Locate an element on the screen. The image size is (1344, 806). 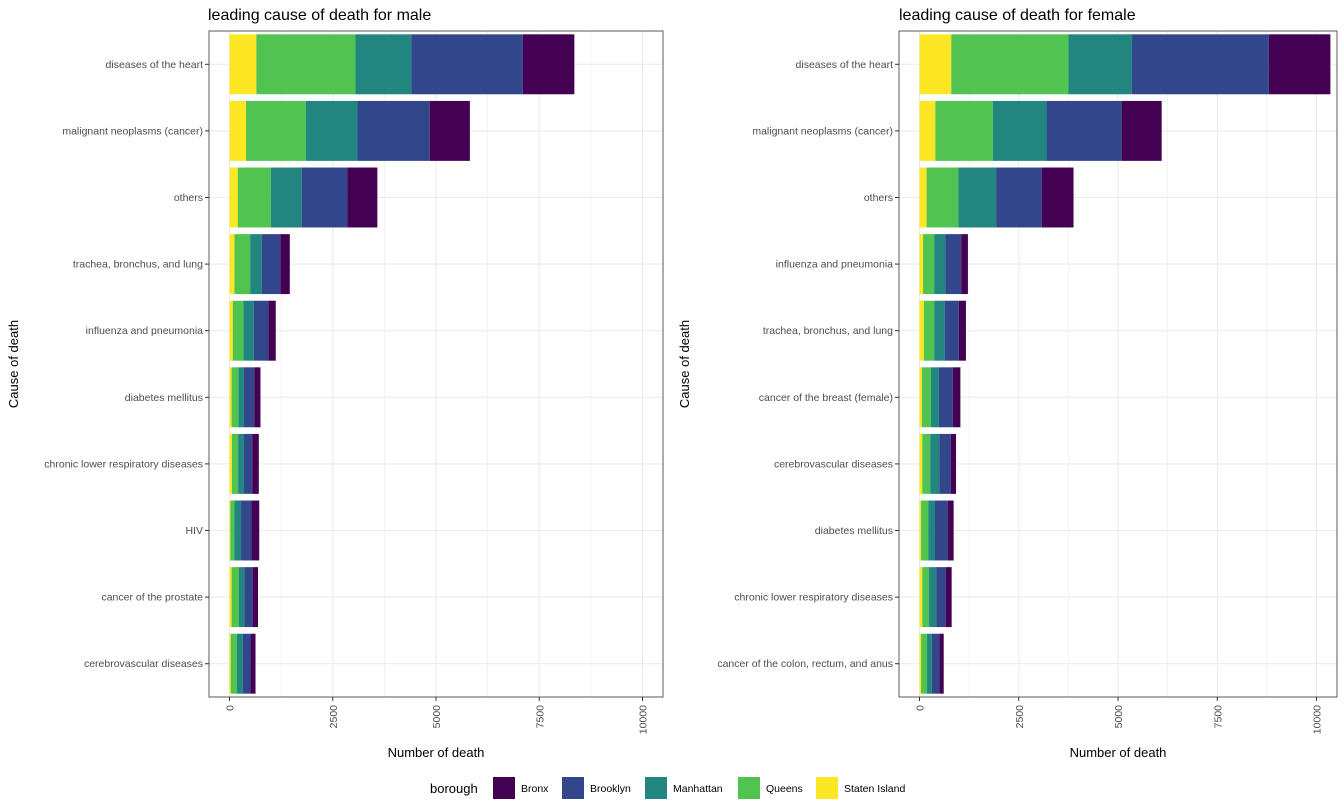
male-x-axis-title: Number of death is located at coordinates (436, 752).